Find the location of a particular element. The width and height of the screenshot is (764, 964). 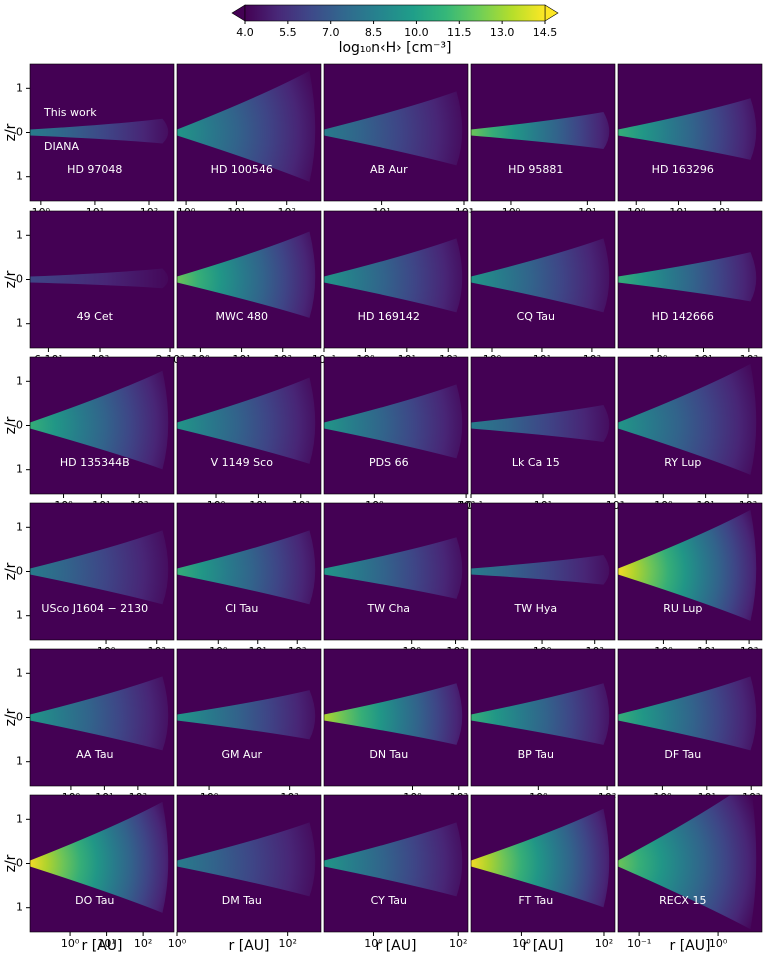

panel: USco J1604 − 213010⁰10²101z/r is located at coordinates (89, 580).